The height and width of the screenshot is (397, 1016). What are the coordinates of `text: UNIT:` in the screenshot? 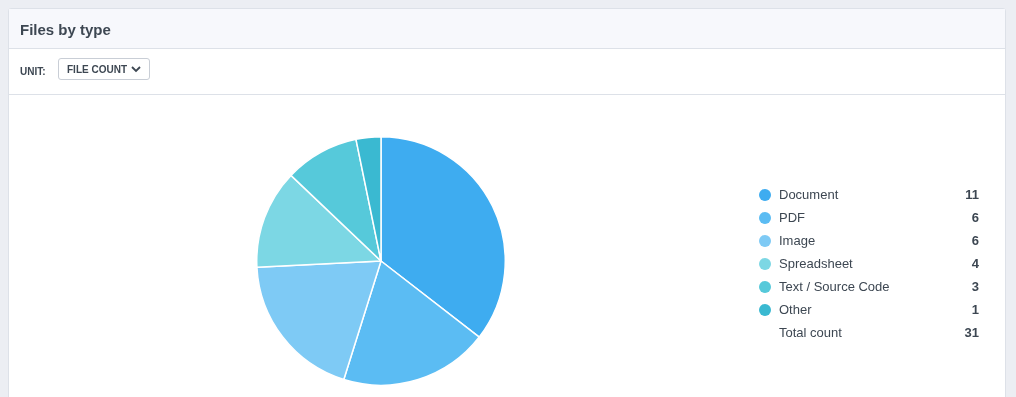 It's located at (33, 71).